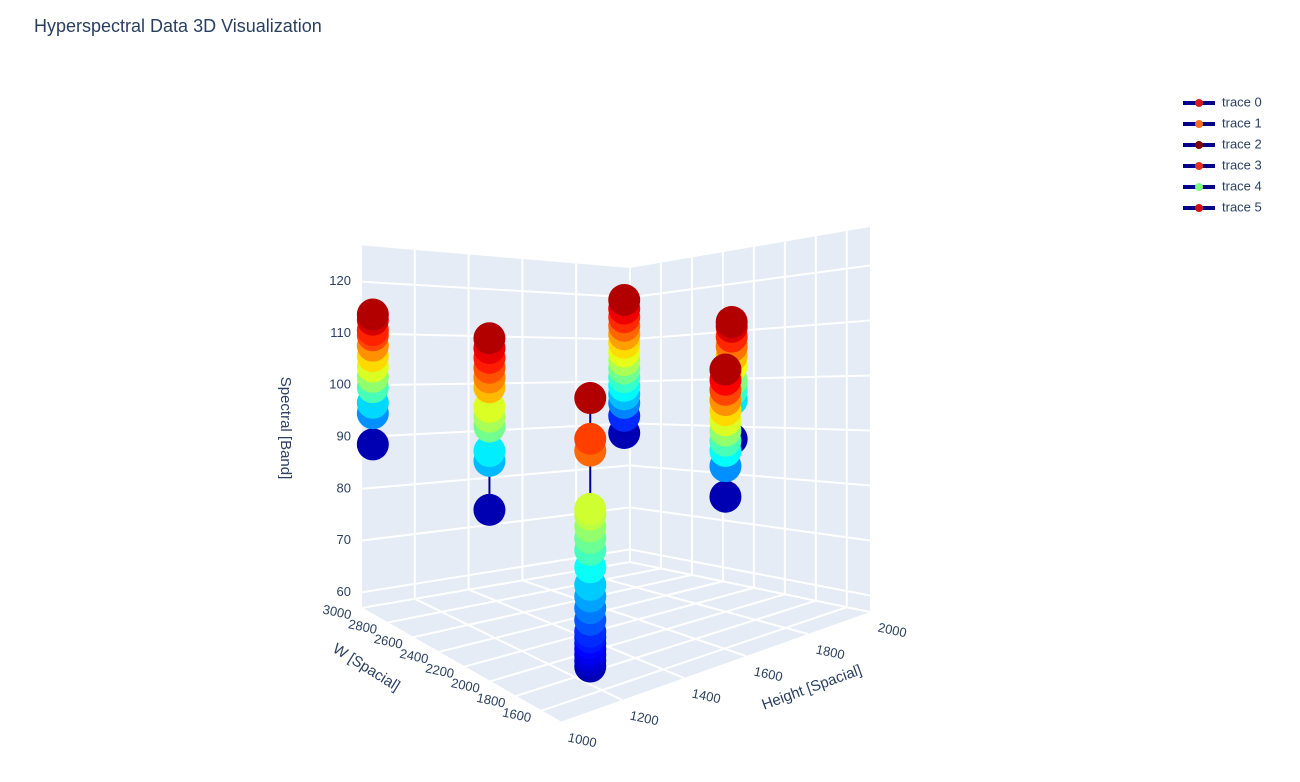 The image size is (1300, 782). Describe the element at coordinates (644, 718) in the screenshot. I see `x-tick-label: 1200` at that location.